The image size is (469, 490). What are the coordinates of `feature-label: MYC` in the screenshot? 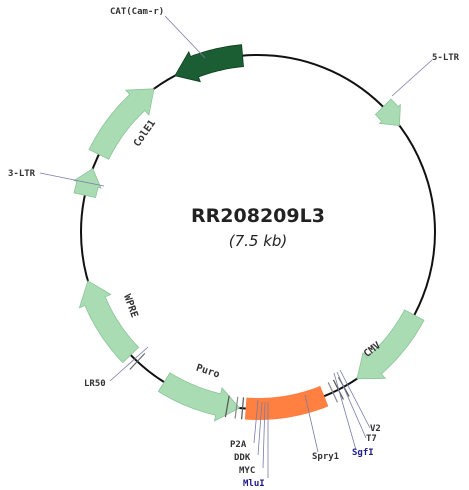 It's located at (247, 471).